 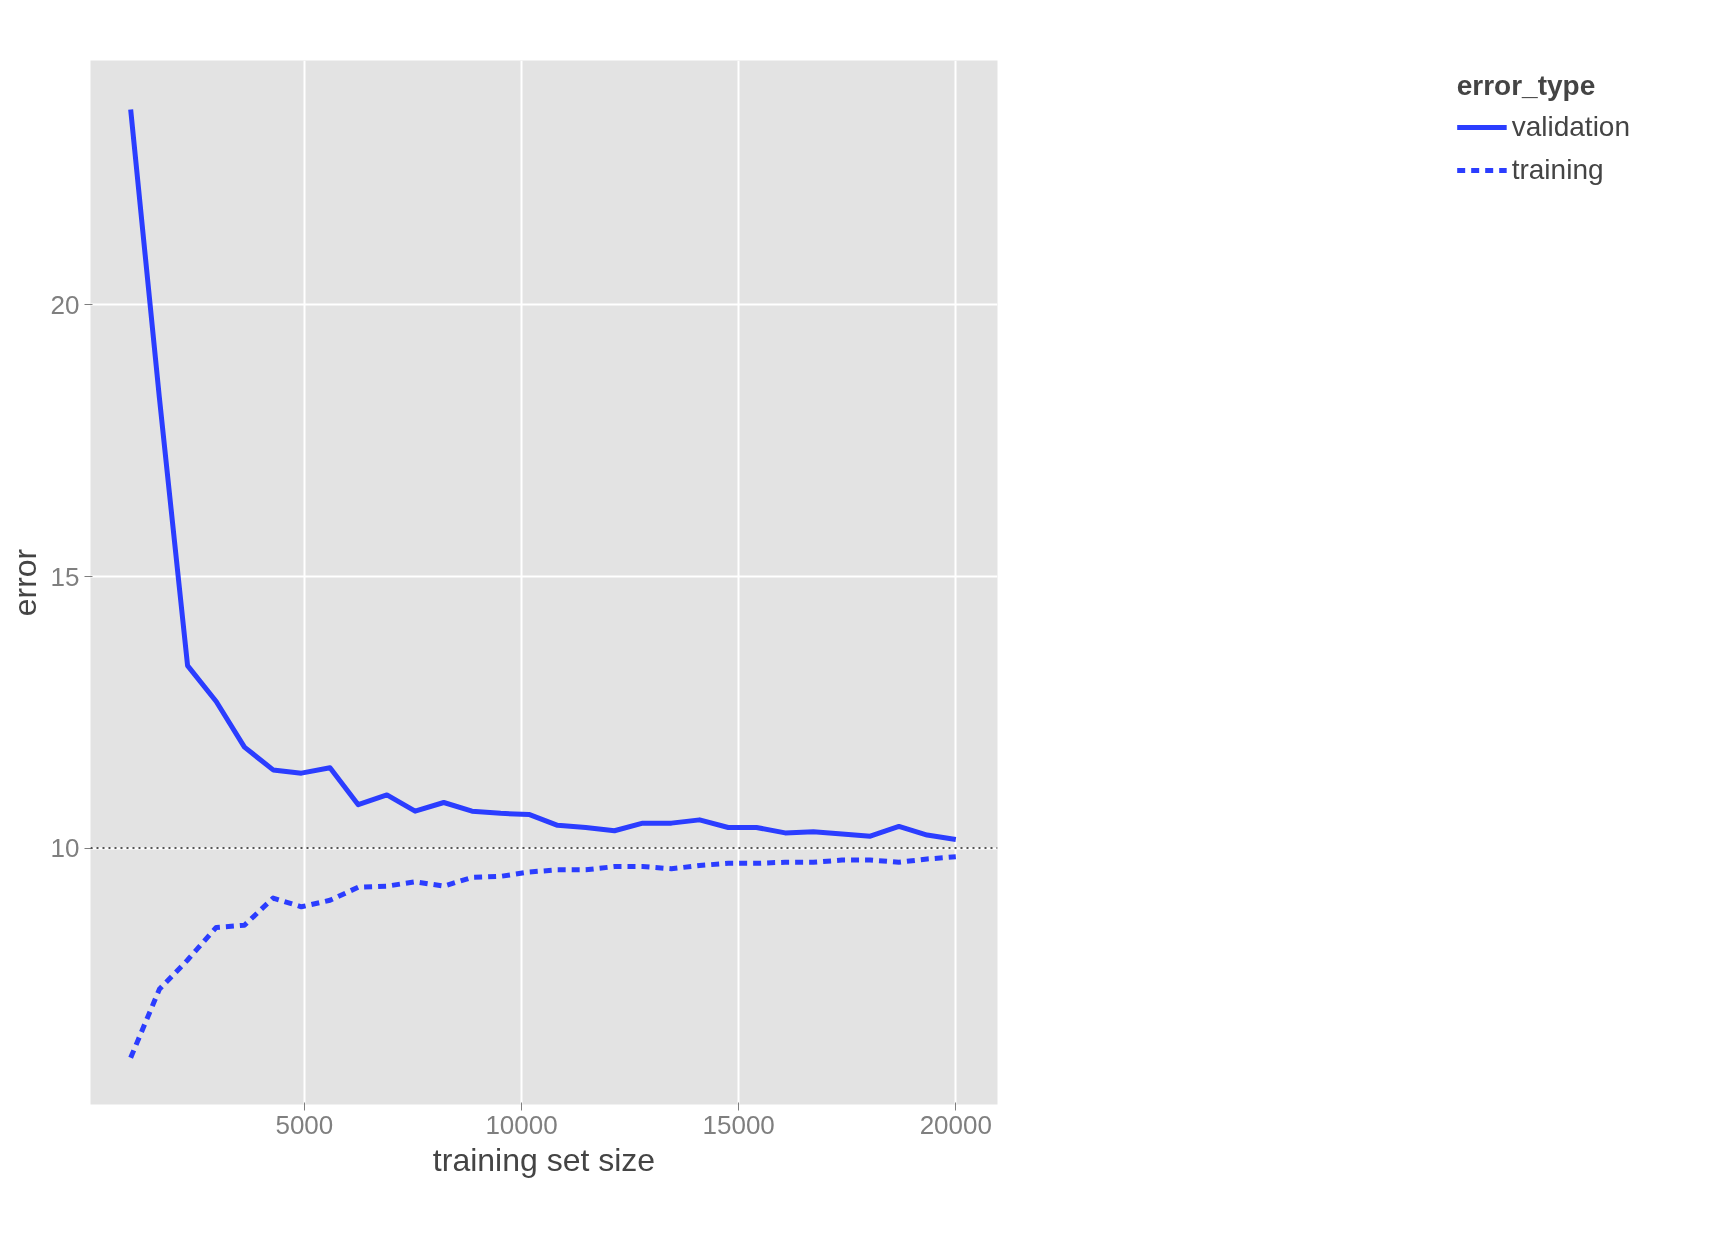 I want to click on x-axis-title: training set size, so click(x=544, y=1159).